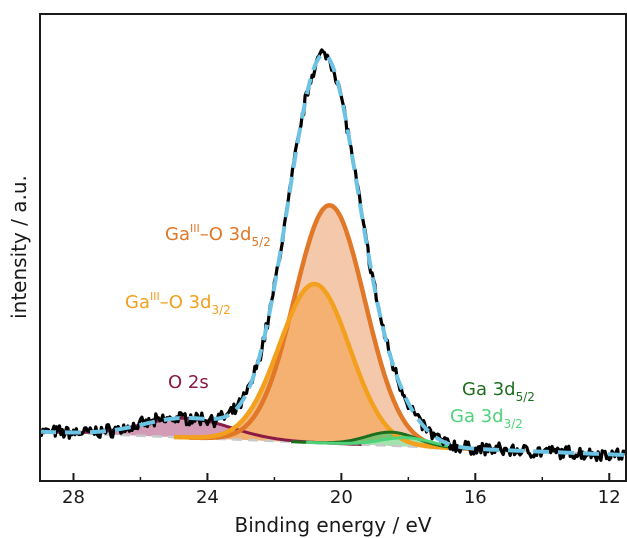  What do you see at coordinates (178, 303) in the screenshot?
I see `label-gaox32: GaIII–O 3d3/2` at bounding box center [178, 303].